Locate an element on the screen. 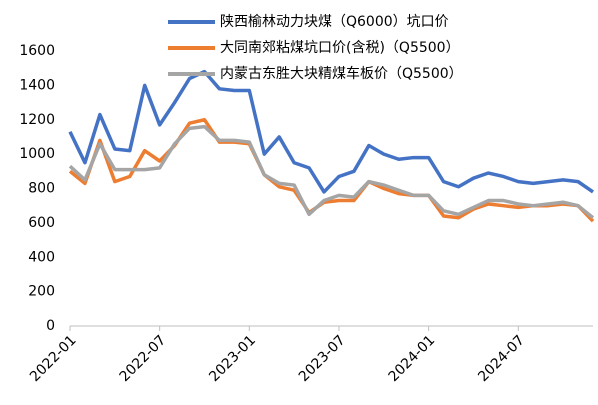 This screenshot has width=598, height=405. legend-label: 大同南郊粘煤坑口价(含税)（Q5500） is located at coordinates (340, 47).